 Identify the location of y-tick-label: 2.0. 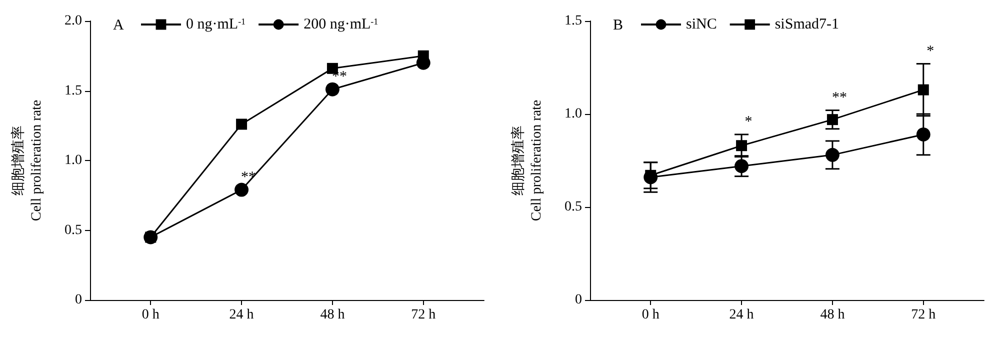
(73, 21).